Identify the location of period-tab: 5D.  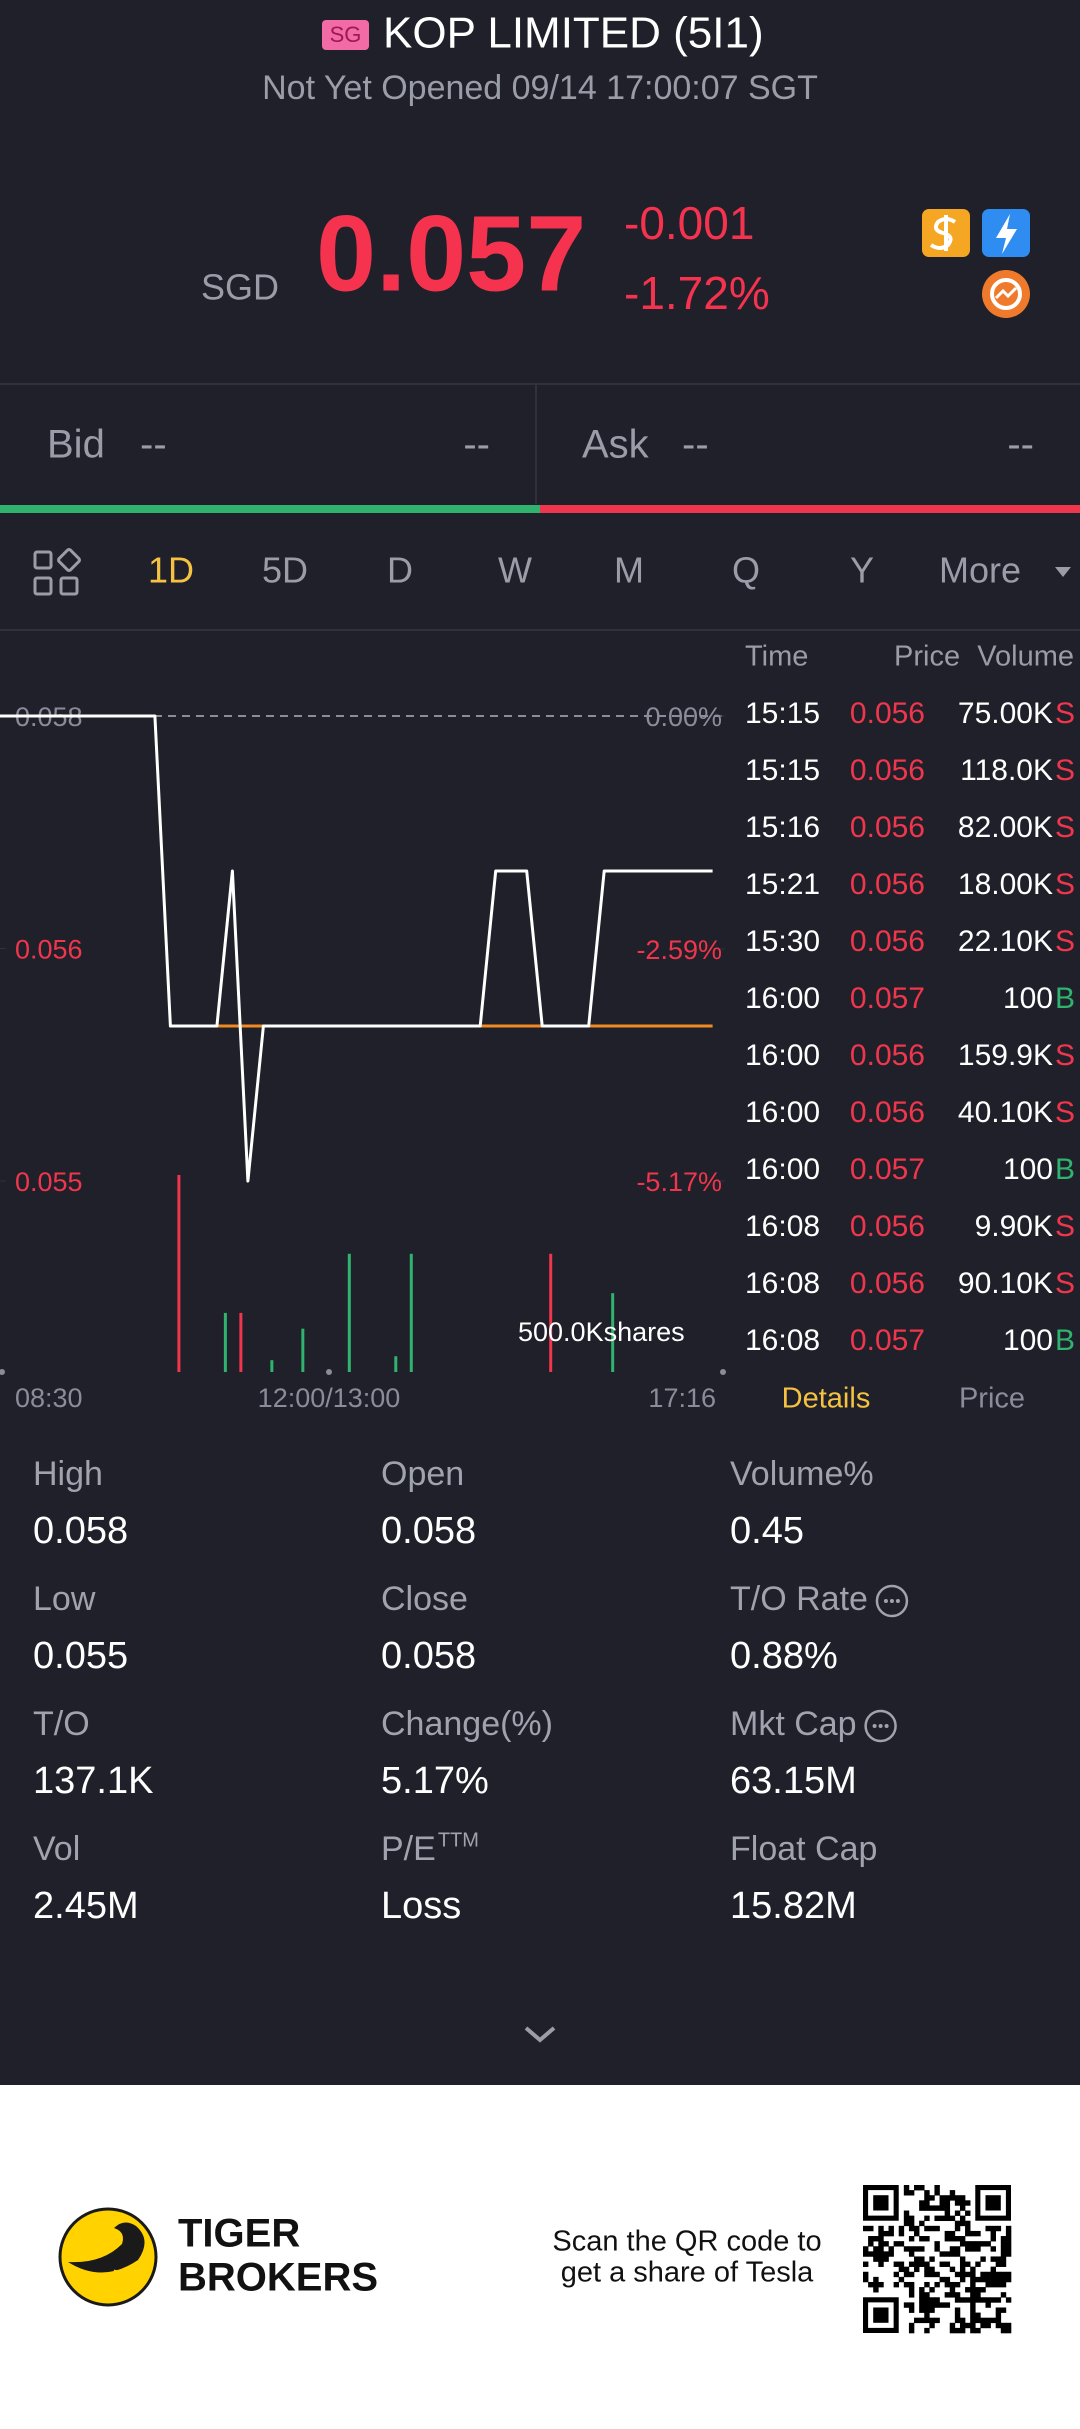
(285, 570).